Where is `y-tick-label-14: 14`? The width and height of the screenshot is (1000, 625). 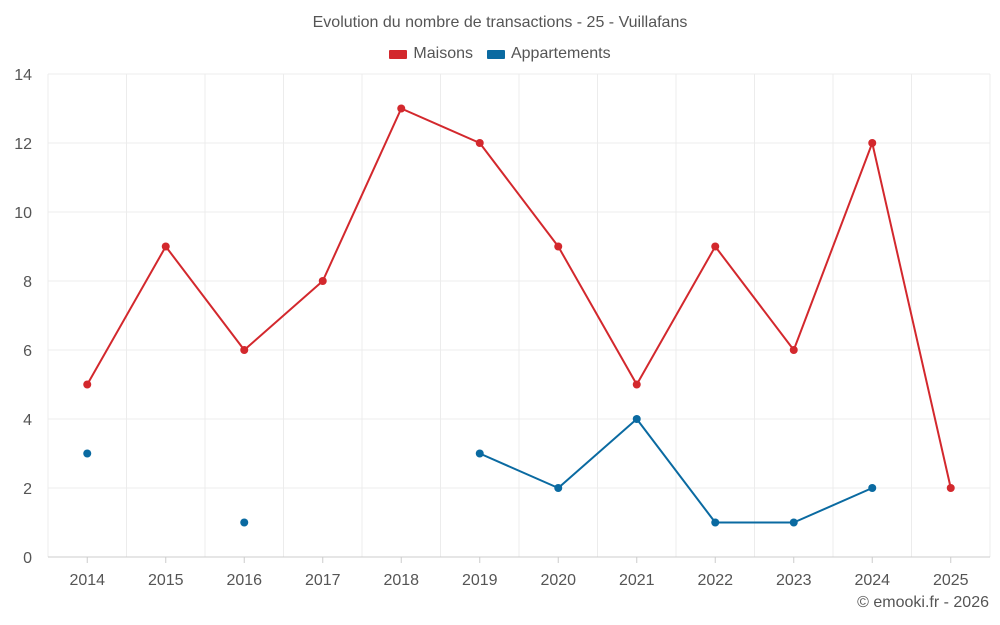 y-tick-label-14: 14 is located at coordinates (23, 75).